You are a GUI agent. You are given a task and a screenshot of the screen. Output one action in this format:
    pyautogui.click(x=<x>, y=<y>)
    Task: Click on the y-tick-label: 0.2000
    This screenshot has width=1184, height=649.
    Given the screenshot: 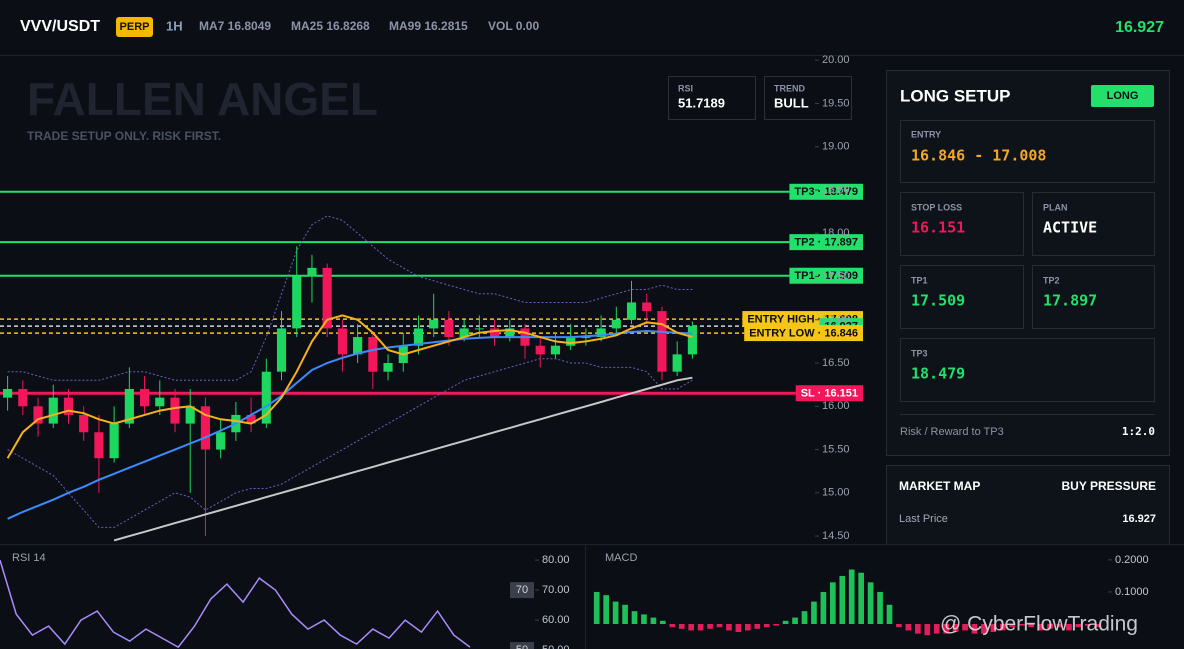 What is the action you would take?
    pyautogui.click(x=1132, y=560)
    